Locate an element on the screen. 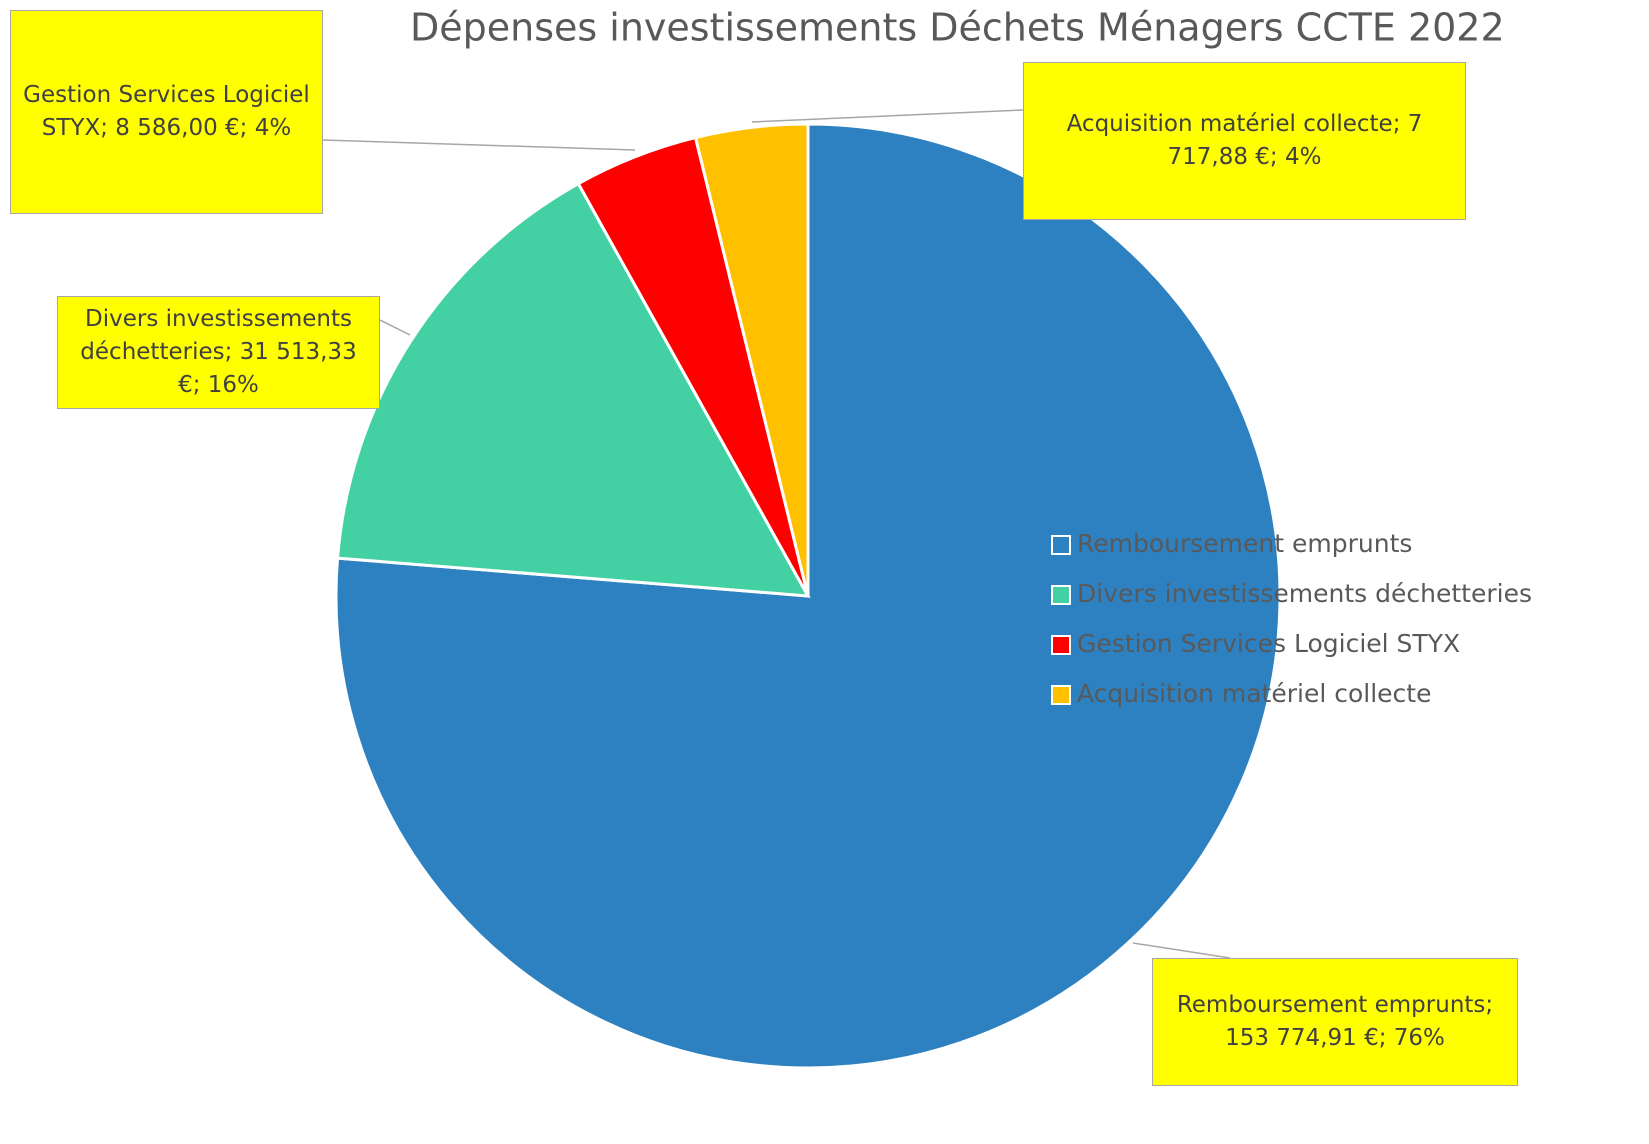 The image size is (1649, 1144). legend-label: Remboursement emprunts is located at coordinates (1244, 543).